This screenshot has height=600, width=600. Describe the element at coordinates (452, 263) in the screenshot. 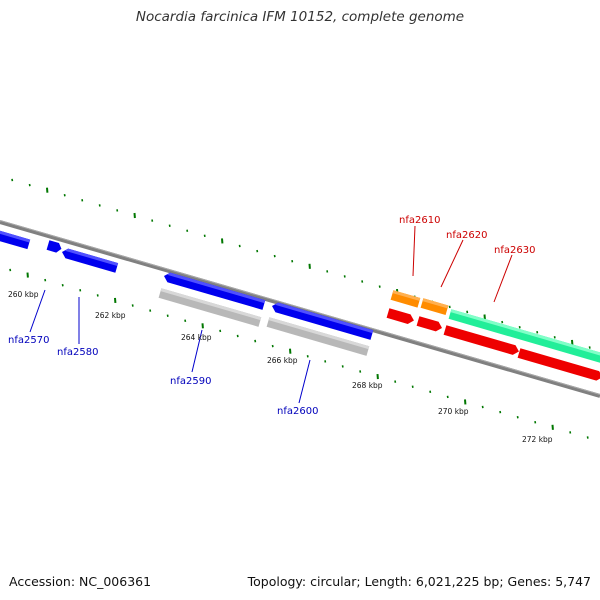

I see `leader-line-nfa2620` at that location.